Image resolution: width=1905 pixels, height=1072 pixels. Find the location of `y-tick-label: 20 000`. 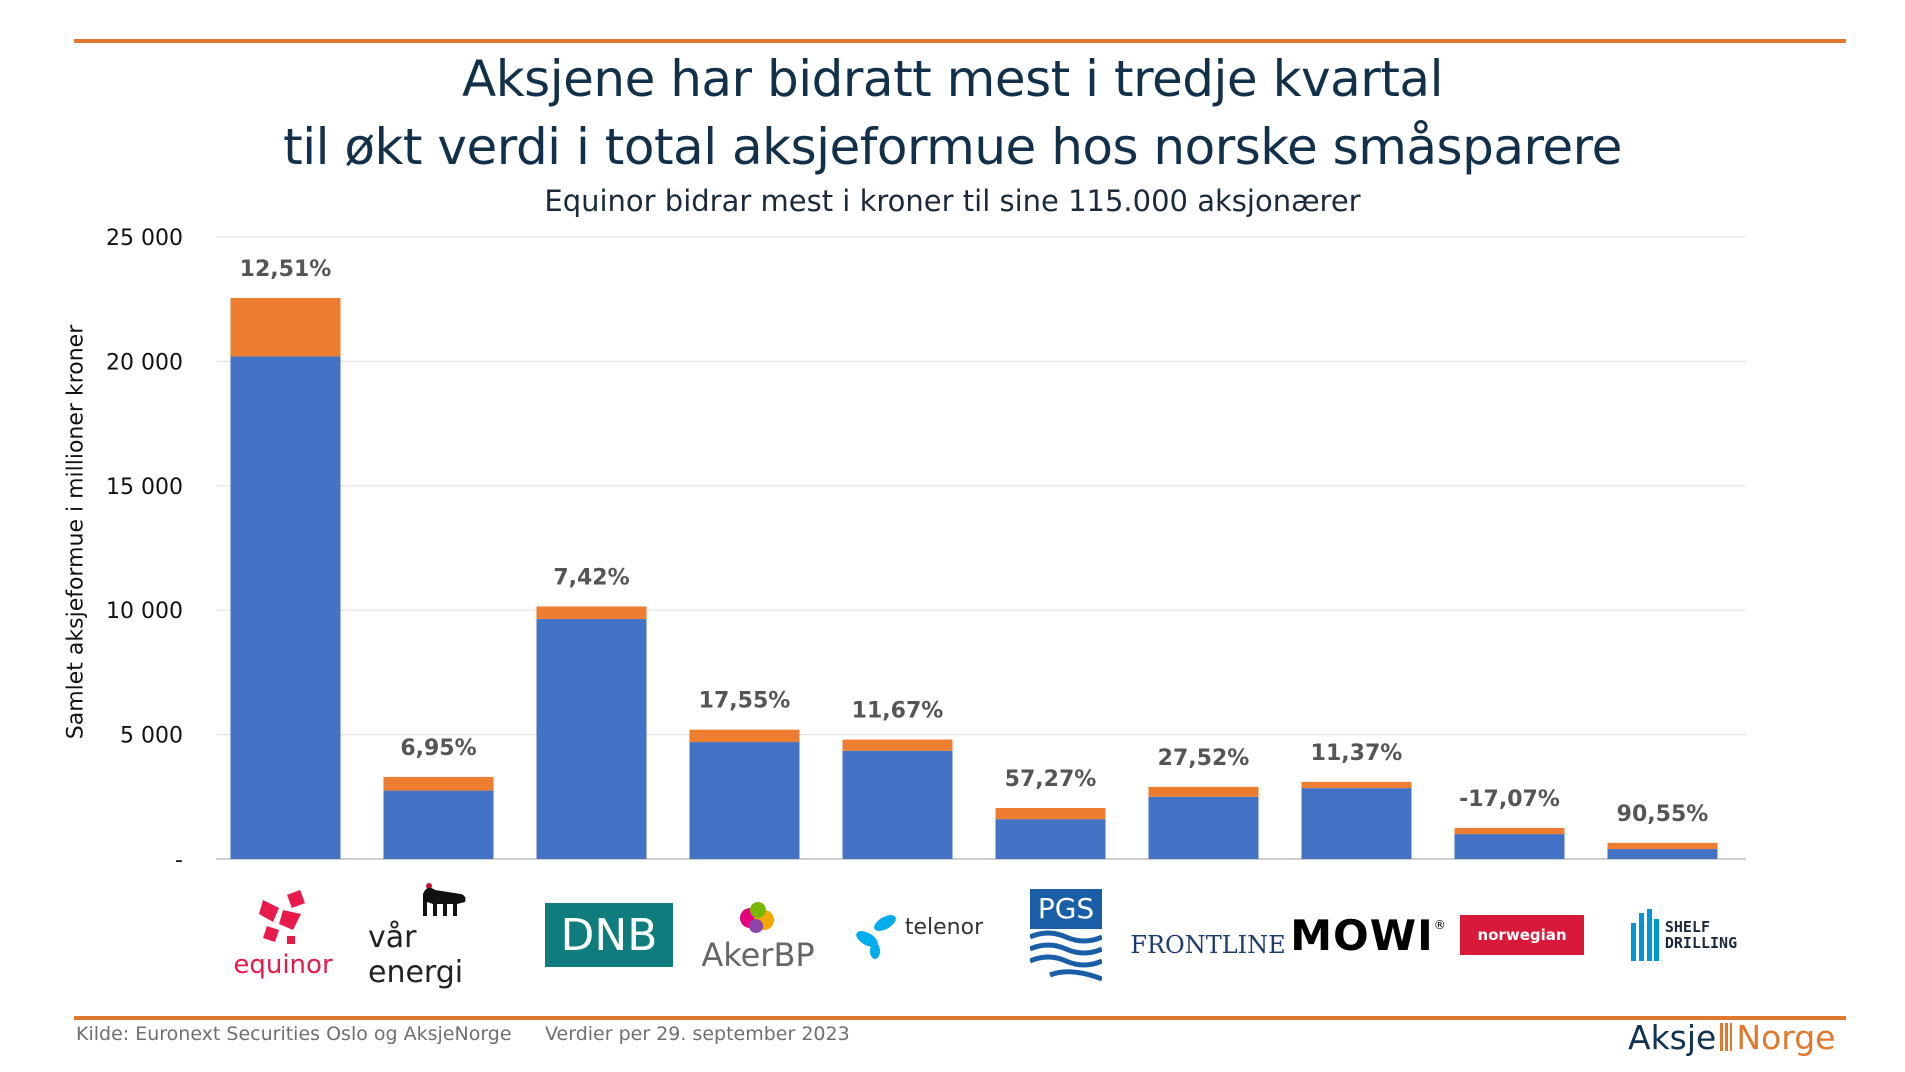

y-tick-label: 20 000 is located at coordinates (144, 362).